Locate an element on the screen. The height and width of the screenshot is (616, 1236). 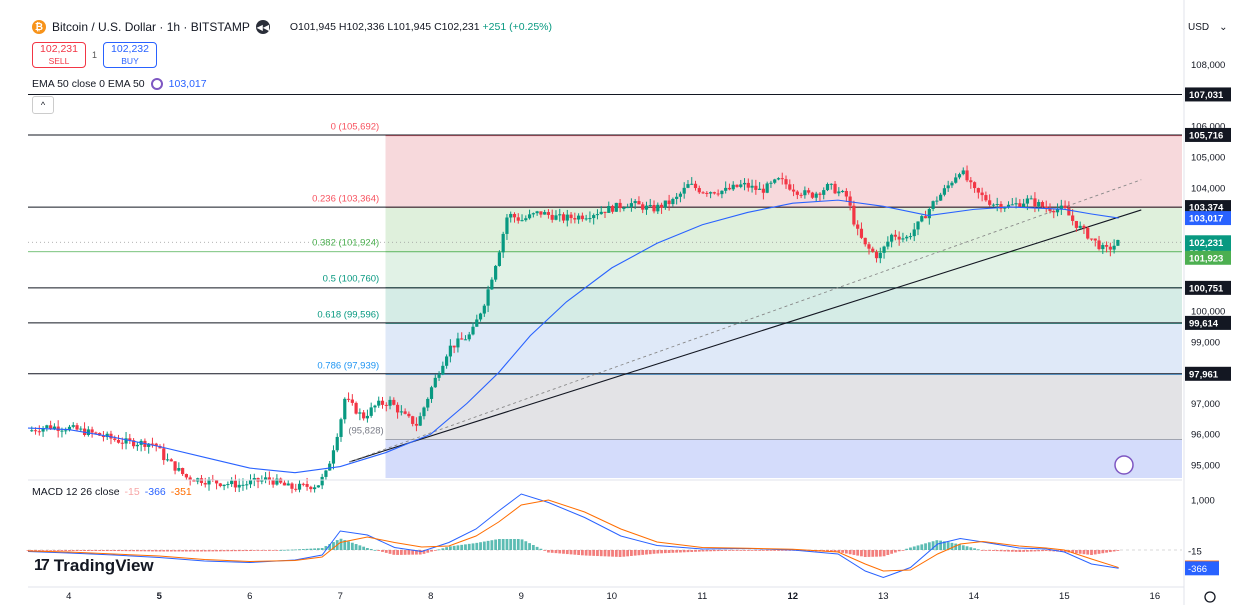
sell-button: 102,231 SELL is located at coordinates (59, 55).